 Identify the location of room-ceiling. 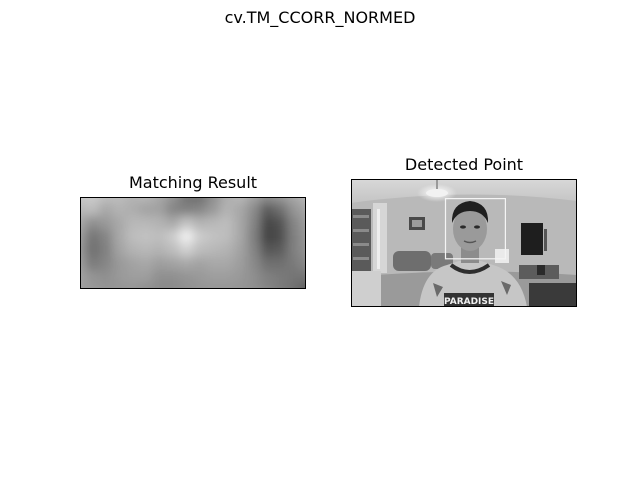
(464, 191).